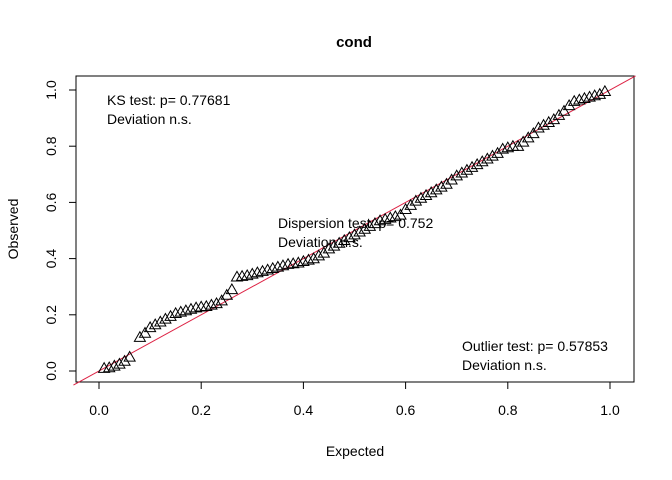 The height and width of the screenshot is (480, 672). What do you see at coordinates (535, 346) in the screenshot?
I see `outlier-test-text: Outlier test: p= 0.57853` at bounding box center [535, 346].